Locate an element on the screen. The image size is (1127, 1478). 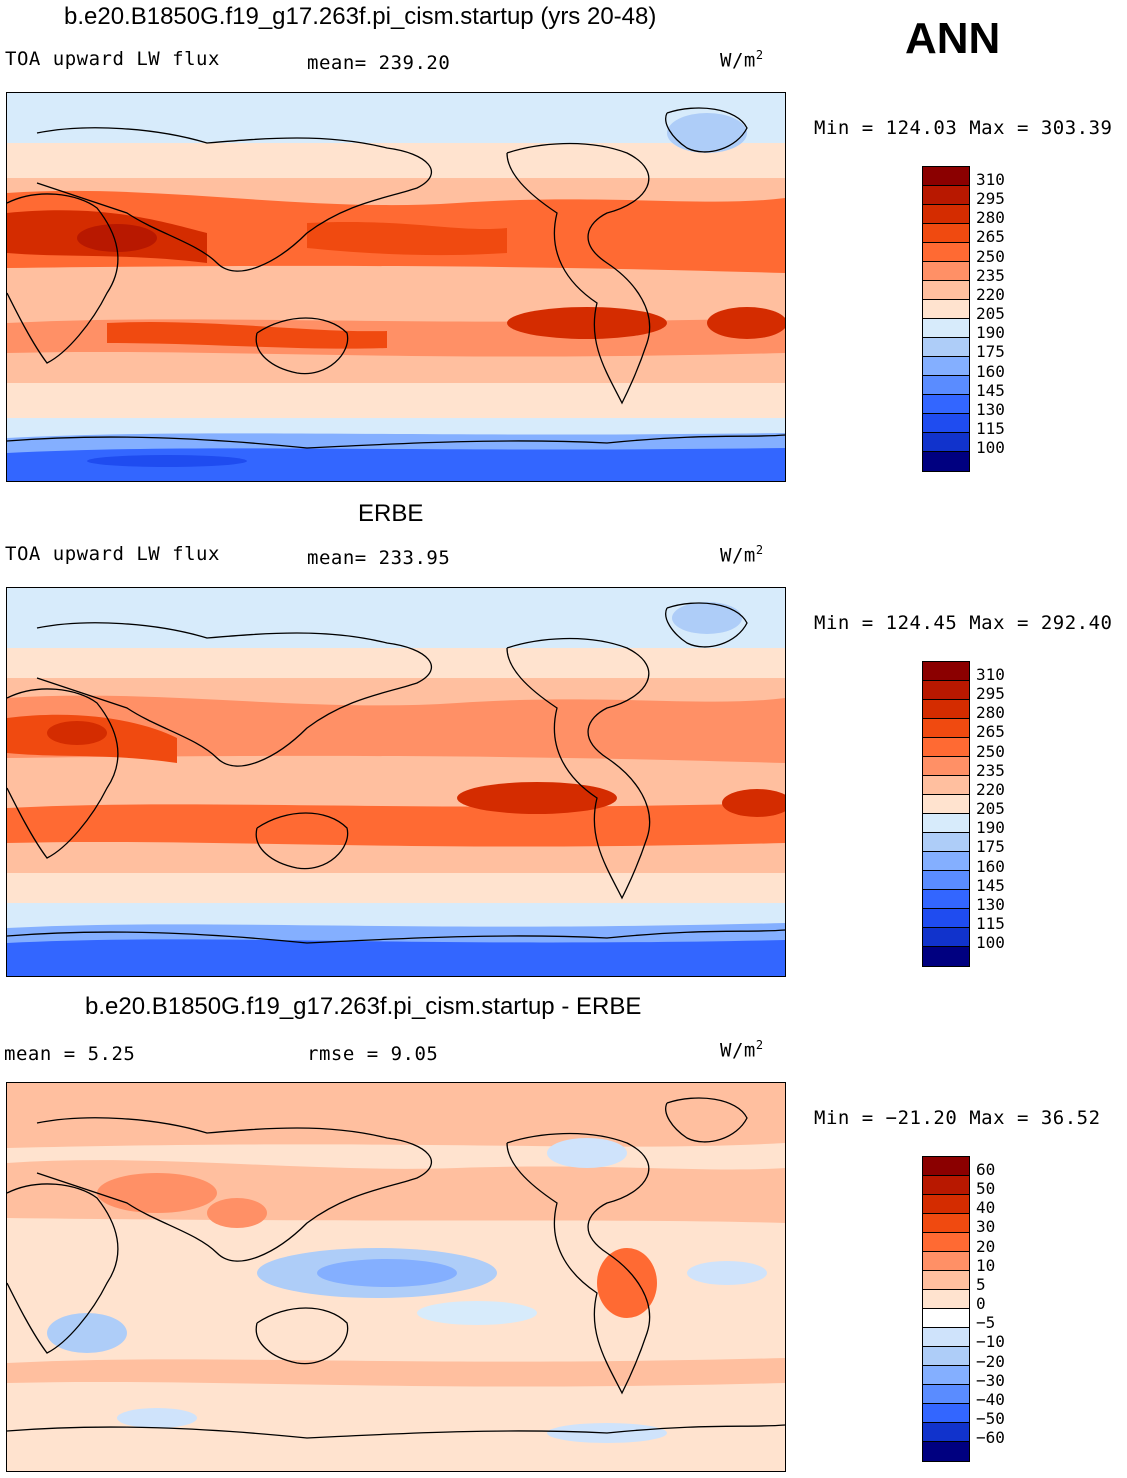
panel3-minmax: Min = −21.20 Max = 36.52 is located at coordinates (957, 1118).